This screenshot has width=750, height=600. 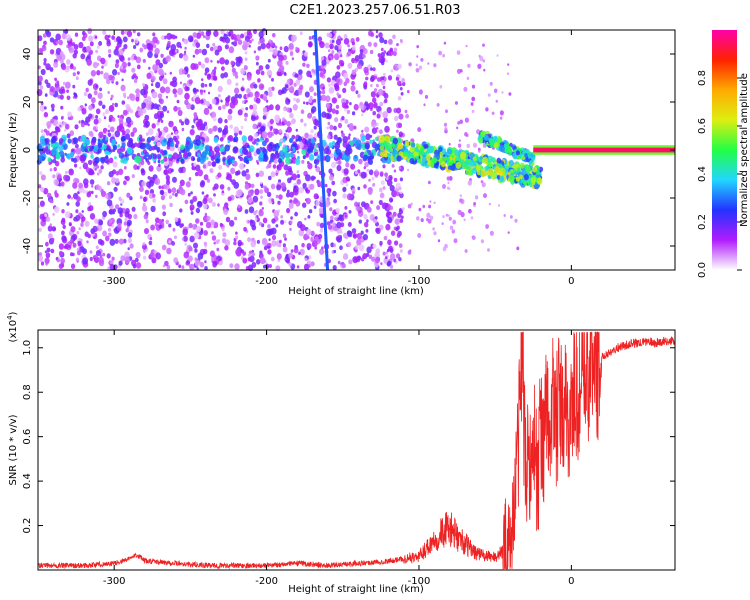 I want to click on colorbar-ticks: 0.00.20.40.60.8, so click(x=719, y=174).